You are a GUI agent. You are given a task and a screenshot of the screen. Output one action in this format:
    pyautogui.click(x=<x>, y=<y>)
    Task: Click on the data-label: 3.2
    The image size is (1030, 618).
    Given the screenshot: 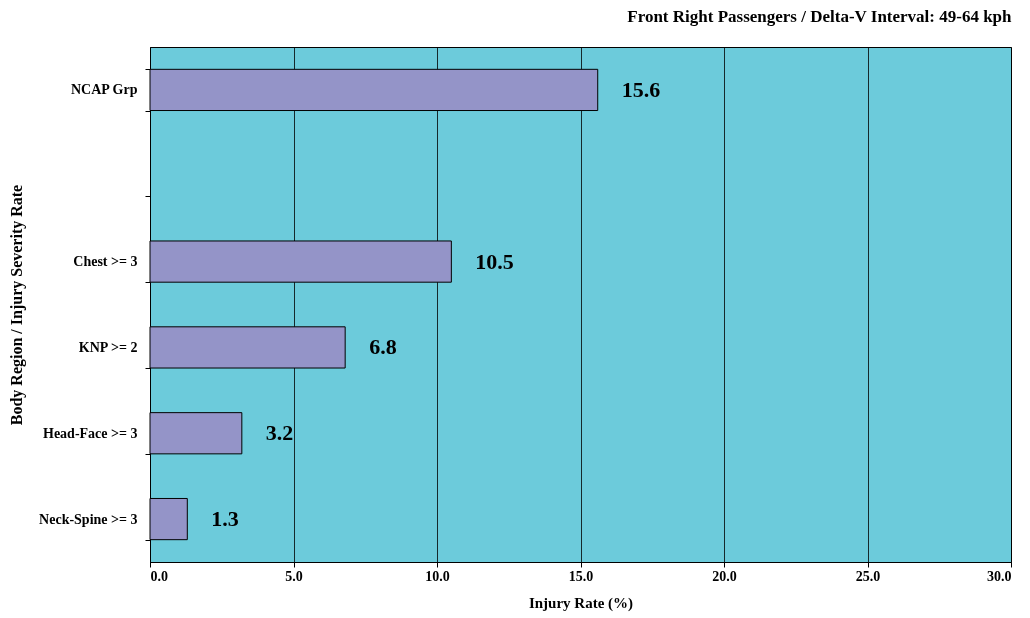 What is the action you would take?
    pyautogui.click(x=279, y=433)
    